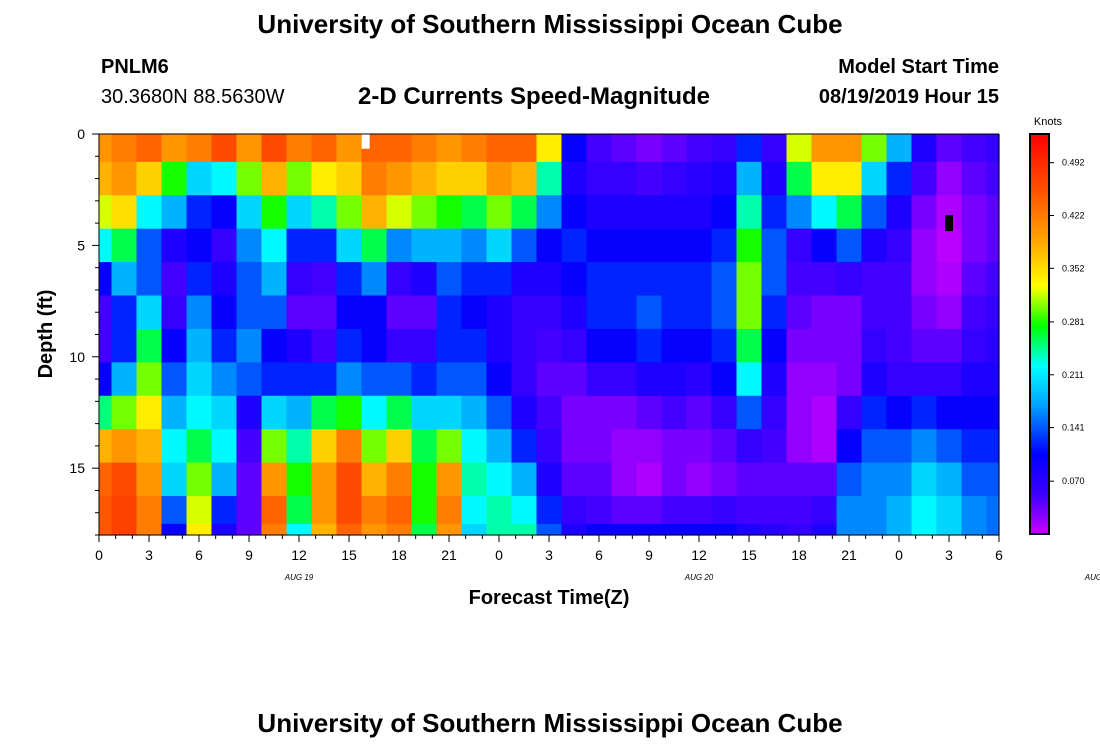 Image resolution: width=1100 pixels, height=750 pixels. I want to click on colorbar-tick-label: 0.281, so click(1073, 322).